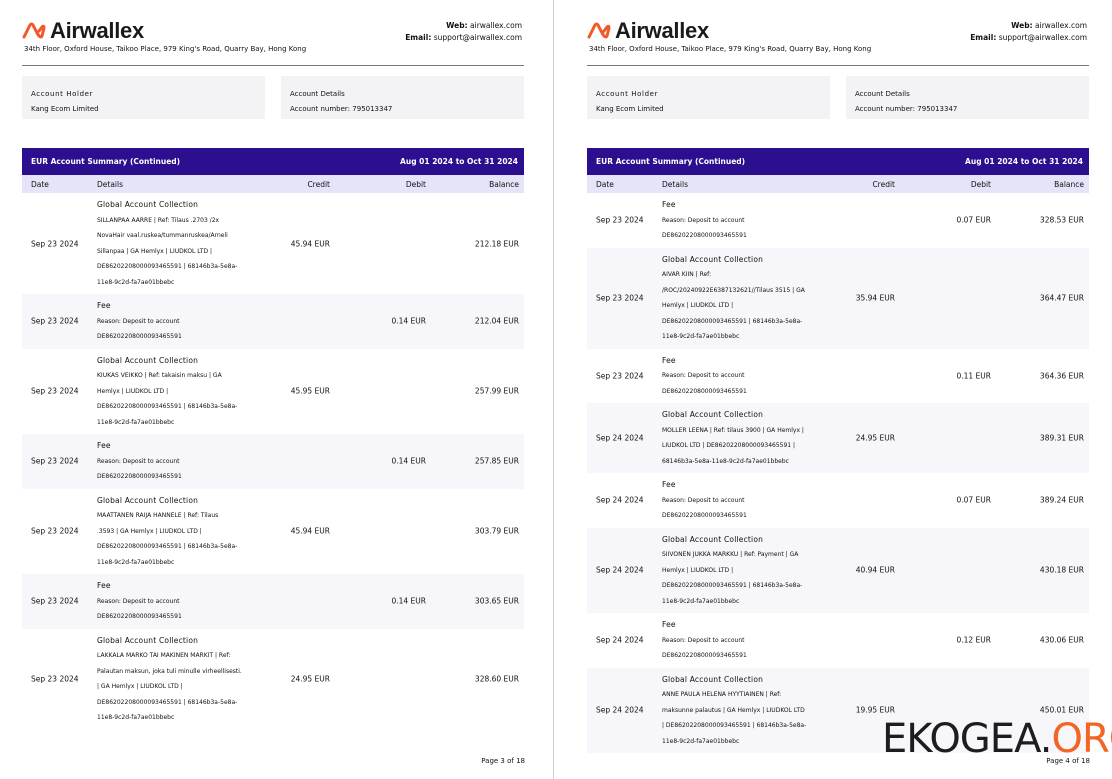 This screenshot has width=1112, height=779. Describe the element at coordinates (496, 531) in the screenshot. I see `balance: 303.79 EUR` at that location.